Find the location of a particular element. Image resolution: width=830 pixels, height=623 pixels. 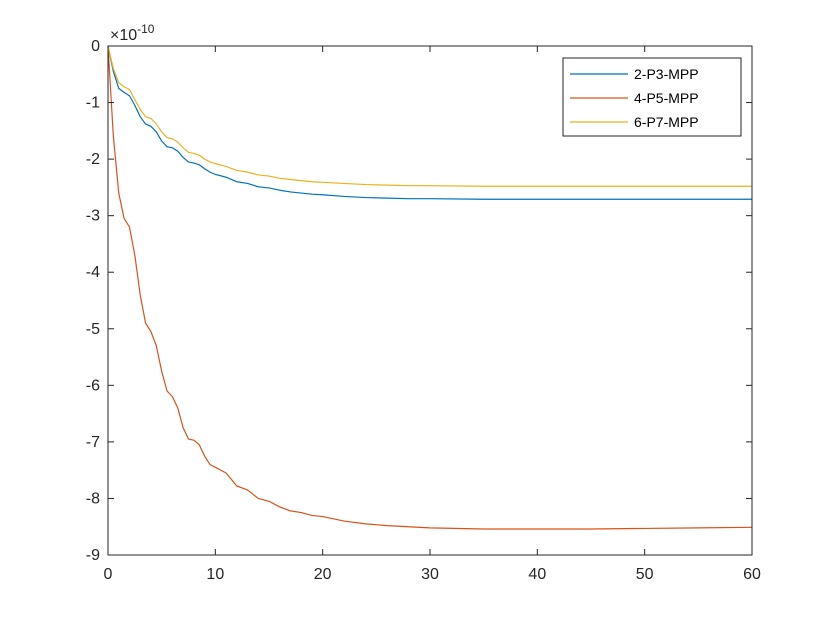

legend-label: 4-P5-MPP is located at coordinates (666, 98).